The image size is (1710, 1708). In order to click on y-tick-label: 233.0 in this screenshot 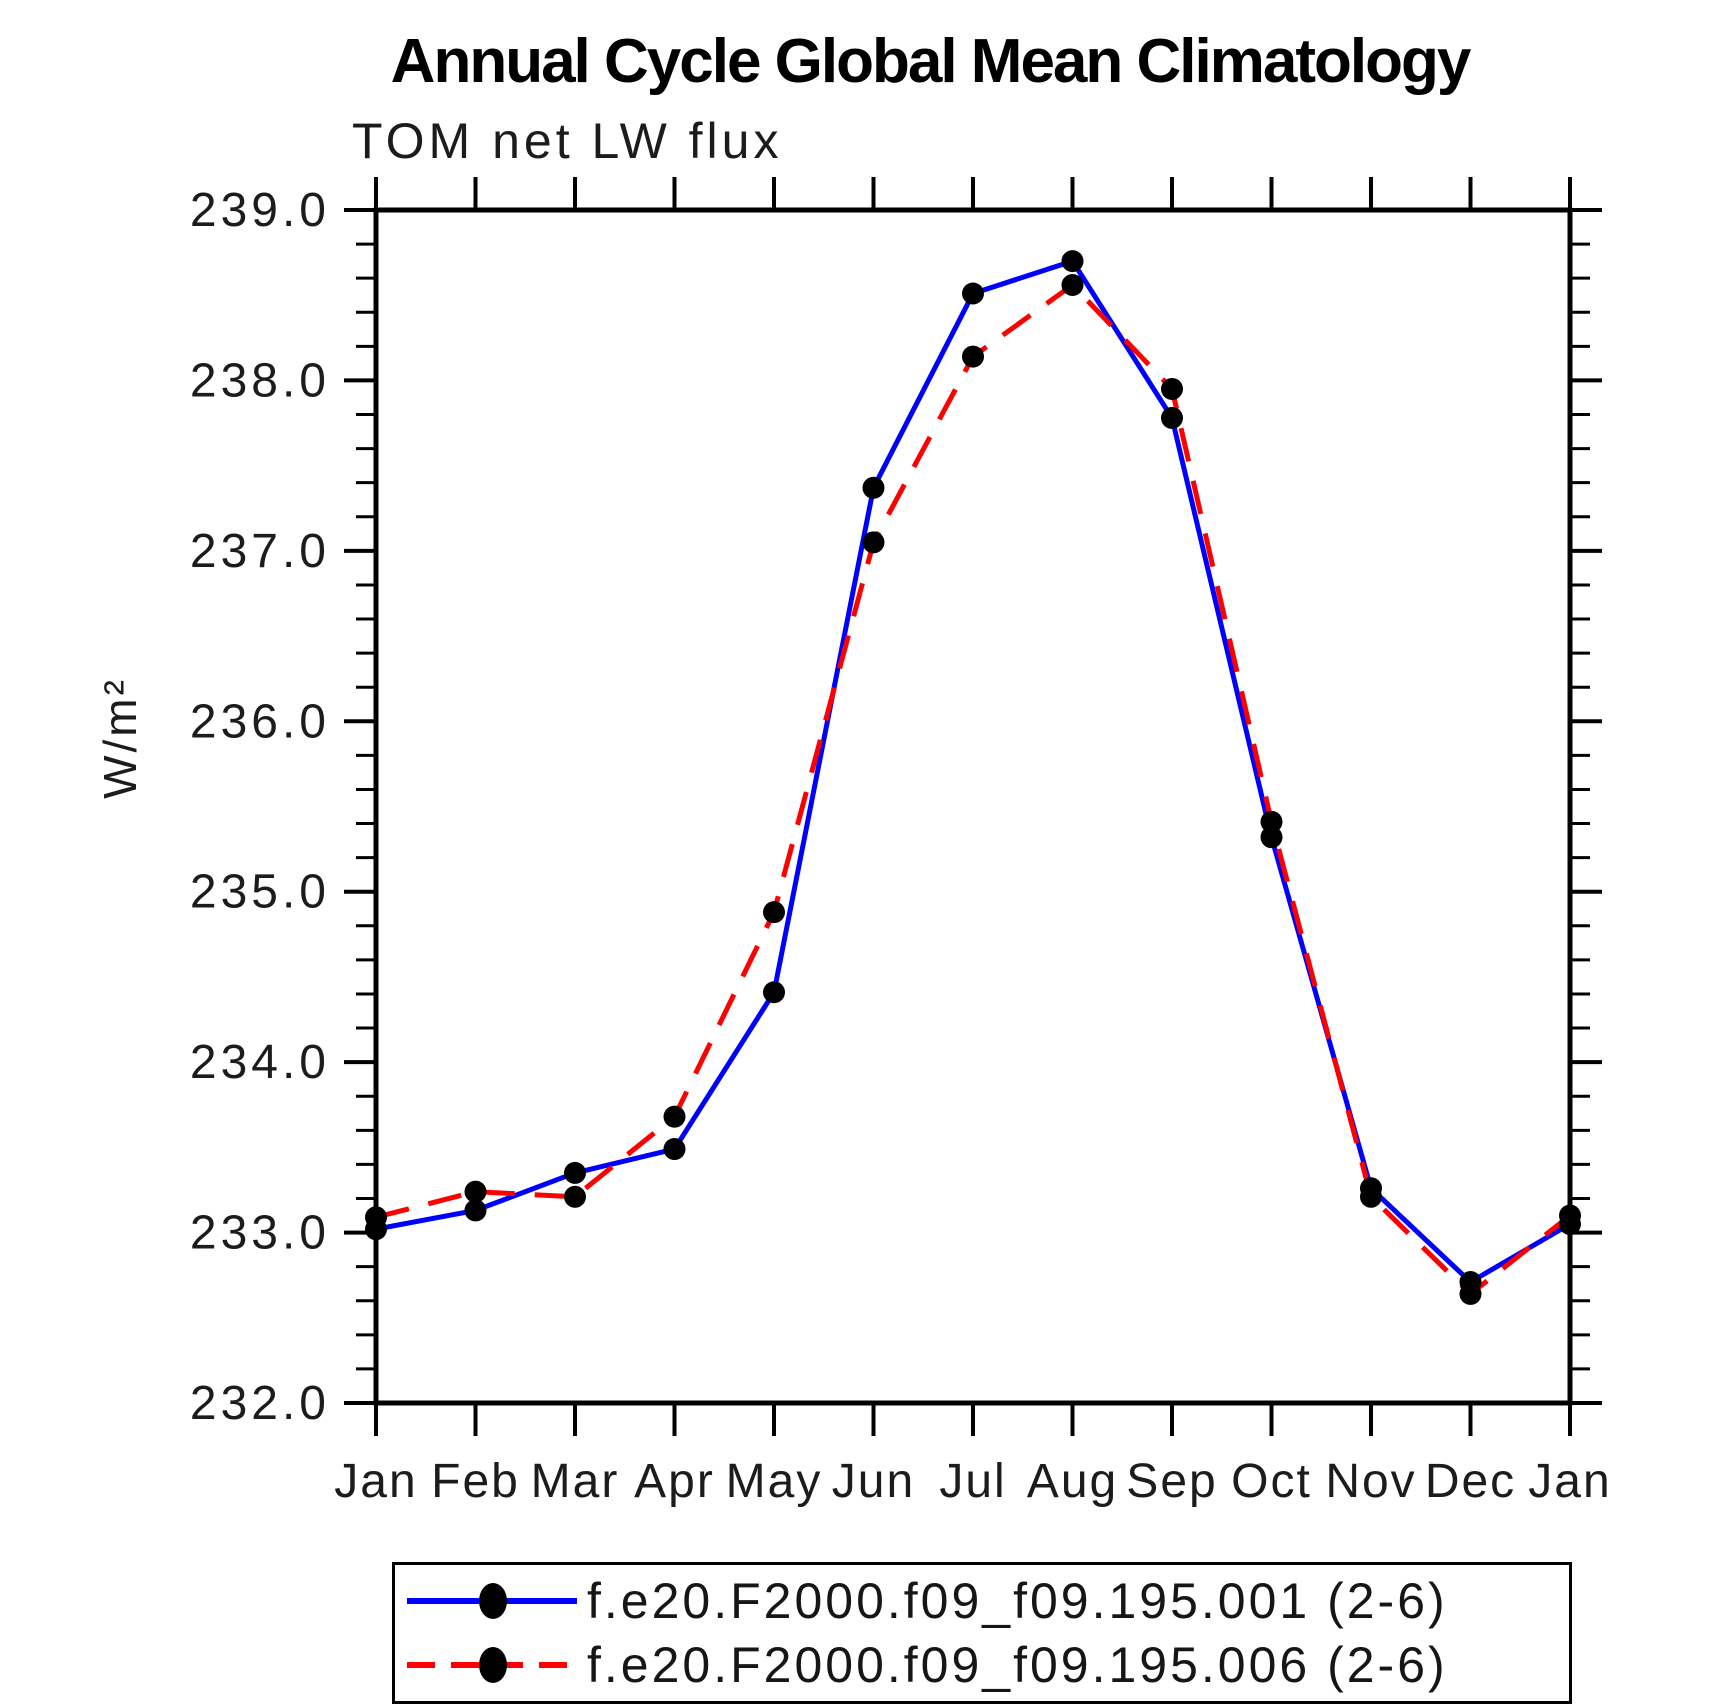, I will do `click(260, 1233)`.